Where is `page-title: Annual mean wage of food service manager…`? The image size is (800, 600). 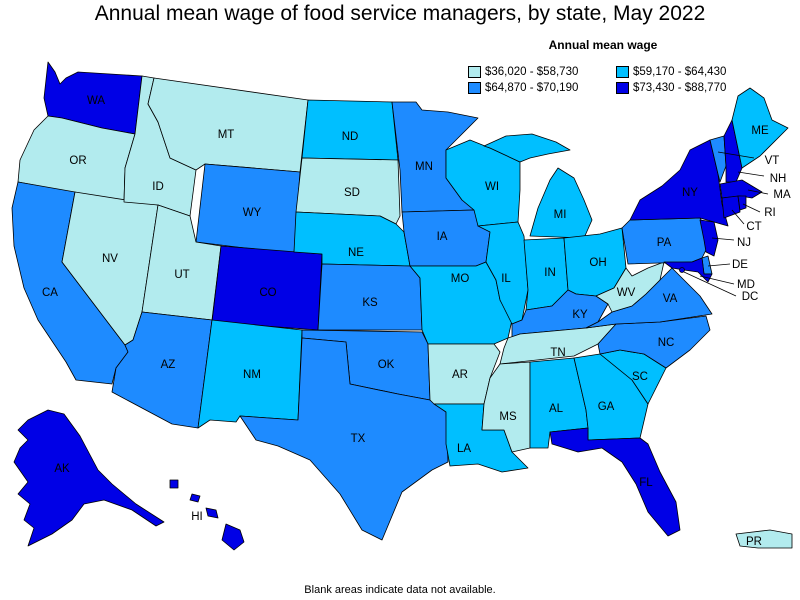
page-title: Annual mean wage of food service manager… is located at coordinates (400, 13).